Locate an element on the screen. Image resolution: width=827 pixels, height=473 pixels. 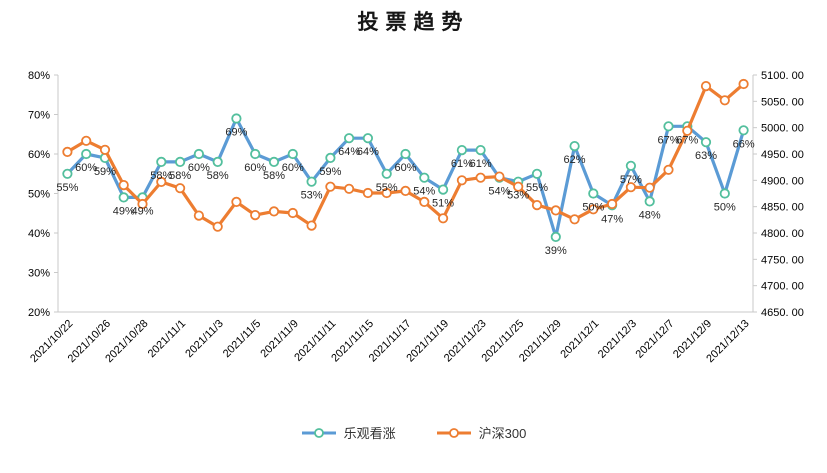
data-label: 51% is located at coordinates (443, 204).